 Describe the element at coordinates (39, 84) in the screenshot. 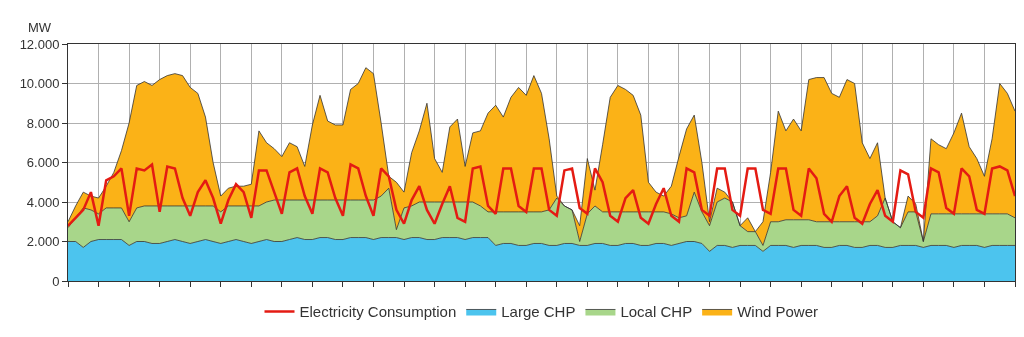

I see `y-tick-label: 10.000` at that location.